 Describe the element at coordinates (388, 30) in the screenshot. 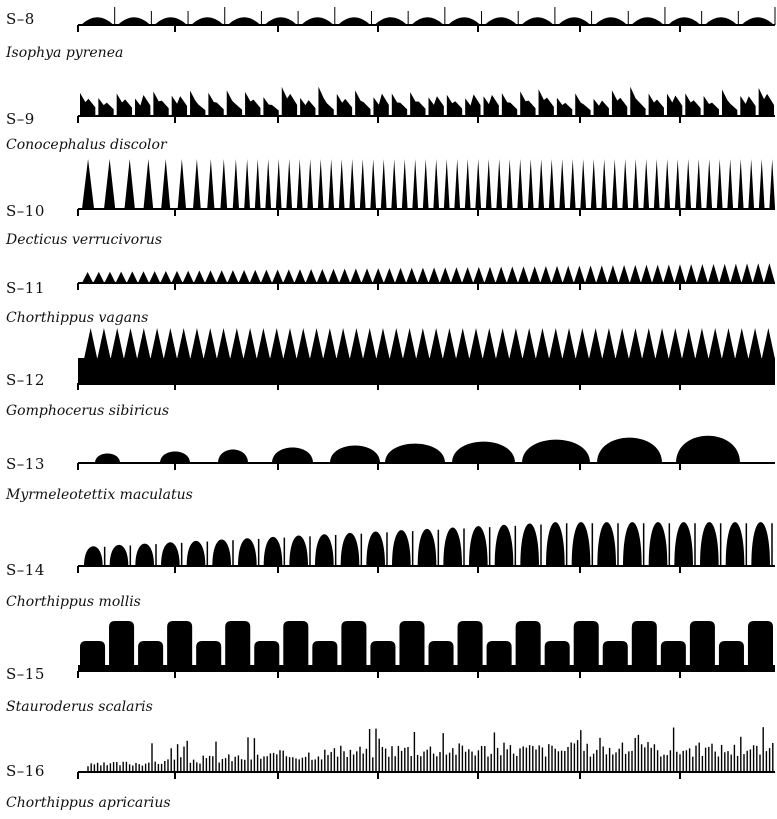

I see `oscillogram-row-s8: S–8 Isophya pyrenea` at that location.